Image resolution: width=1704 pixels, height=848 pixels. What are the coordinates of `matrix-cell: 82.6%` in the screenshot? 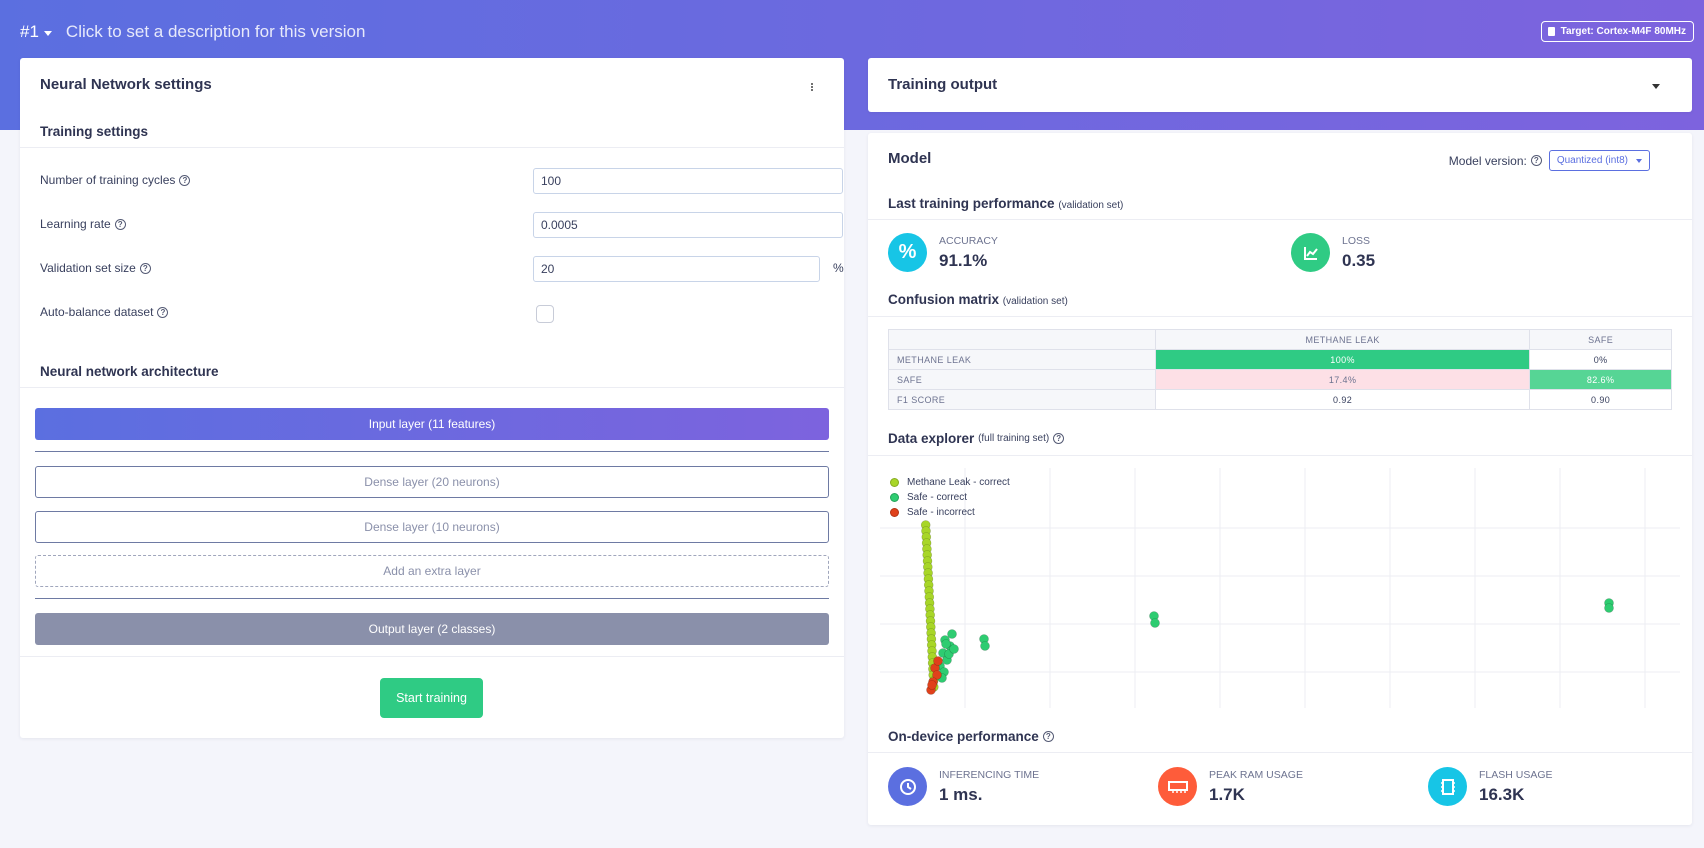 It's located at (1600, 379).